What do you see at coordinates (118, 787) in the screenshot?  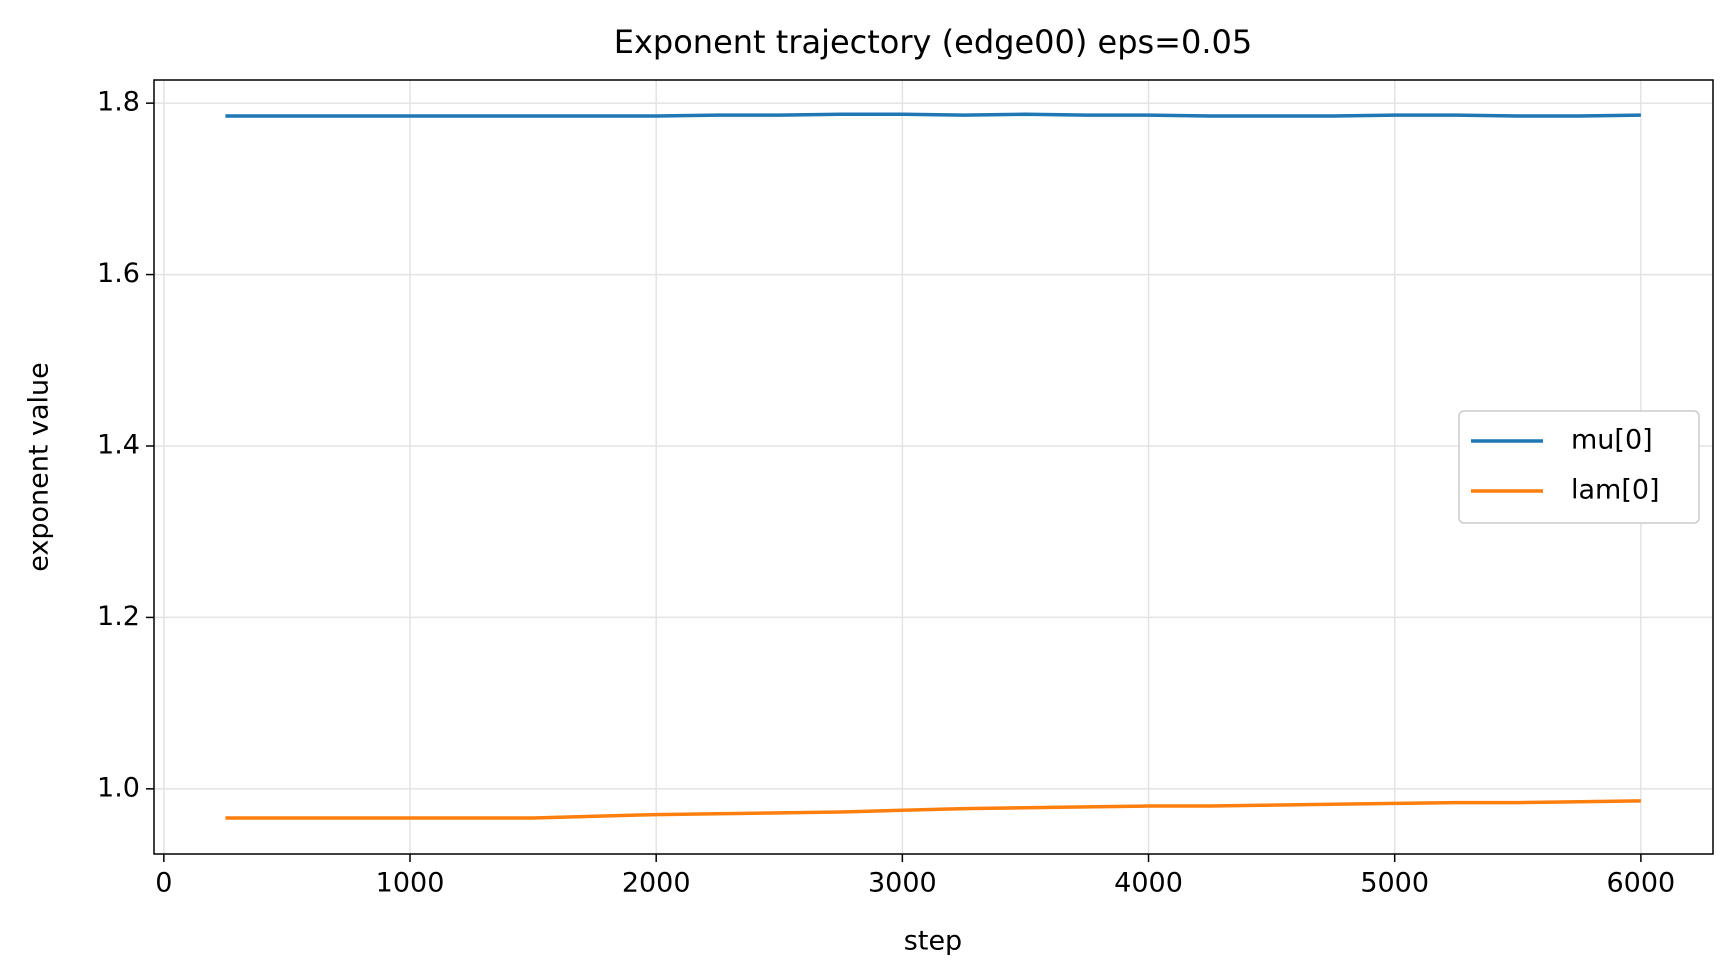 I see `y-tick-label: 1.0` at bounding box center [118, 787].